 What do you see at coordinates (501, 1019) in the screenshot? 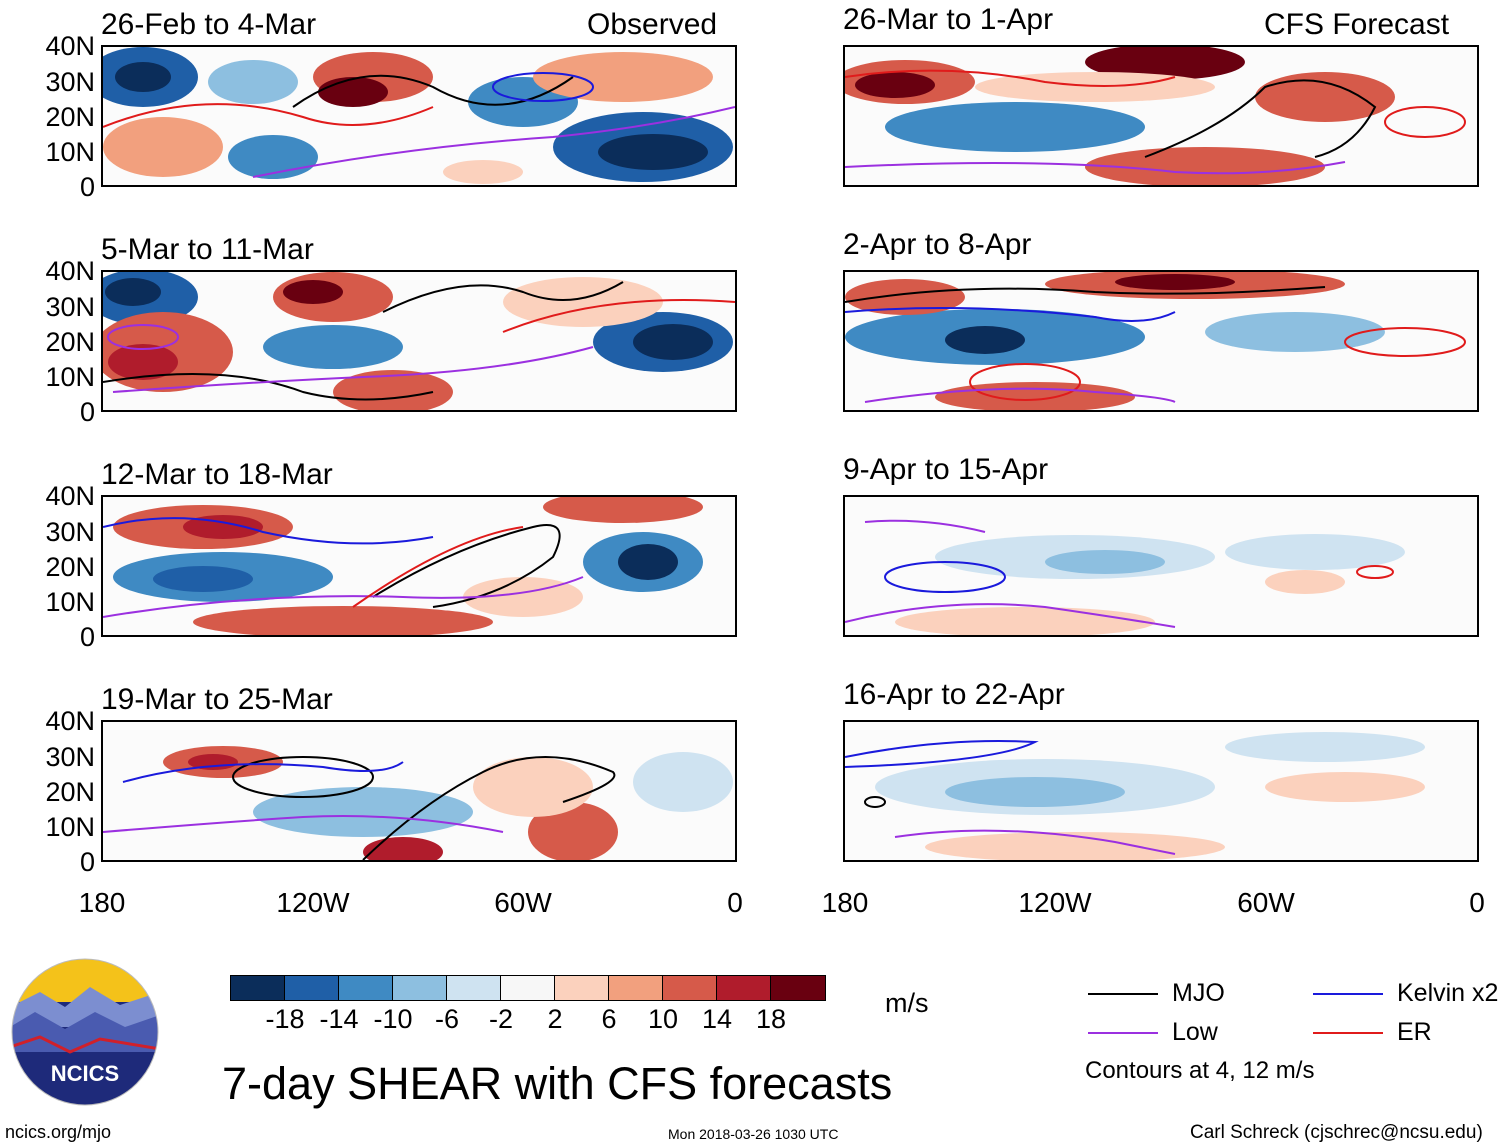
I see `colorbar-tick: -2` at bounding box center [501, 1019].